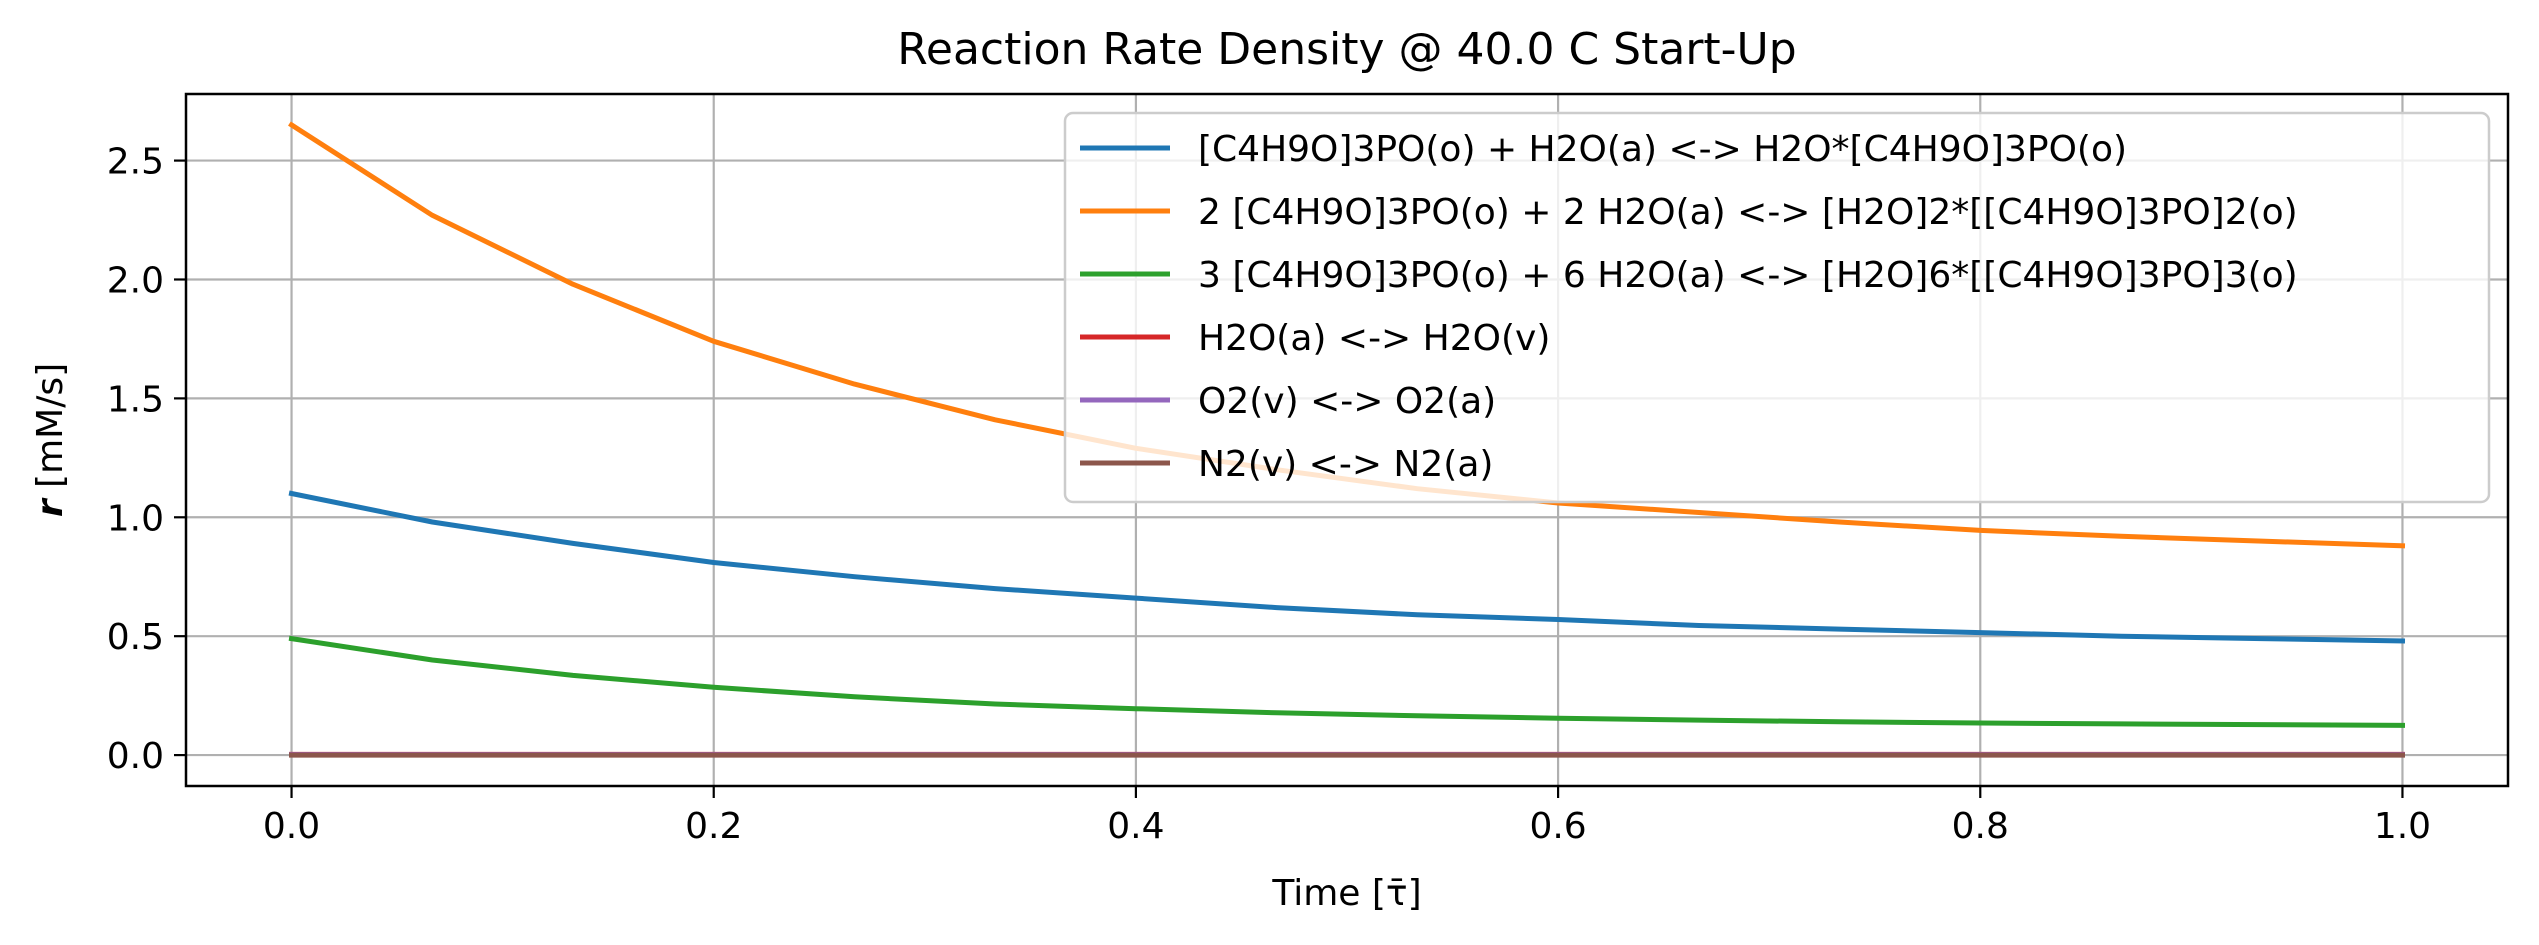 The height and width of the screenshot is (945, 2539). I want to click on y-axis-symbol: r, so click(50, 507).